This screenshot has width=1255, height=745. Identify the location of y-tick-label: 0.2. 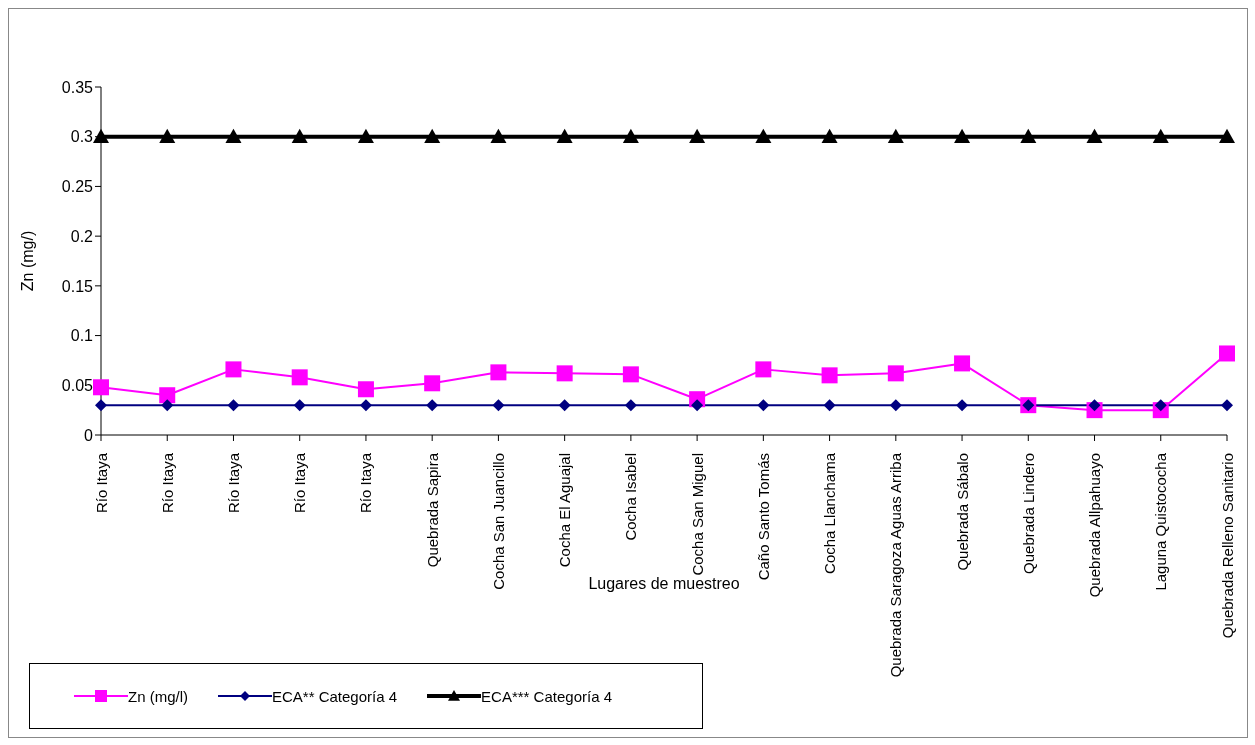
(82, 236).